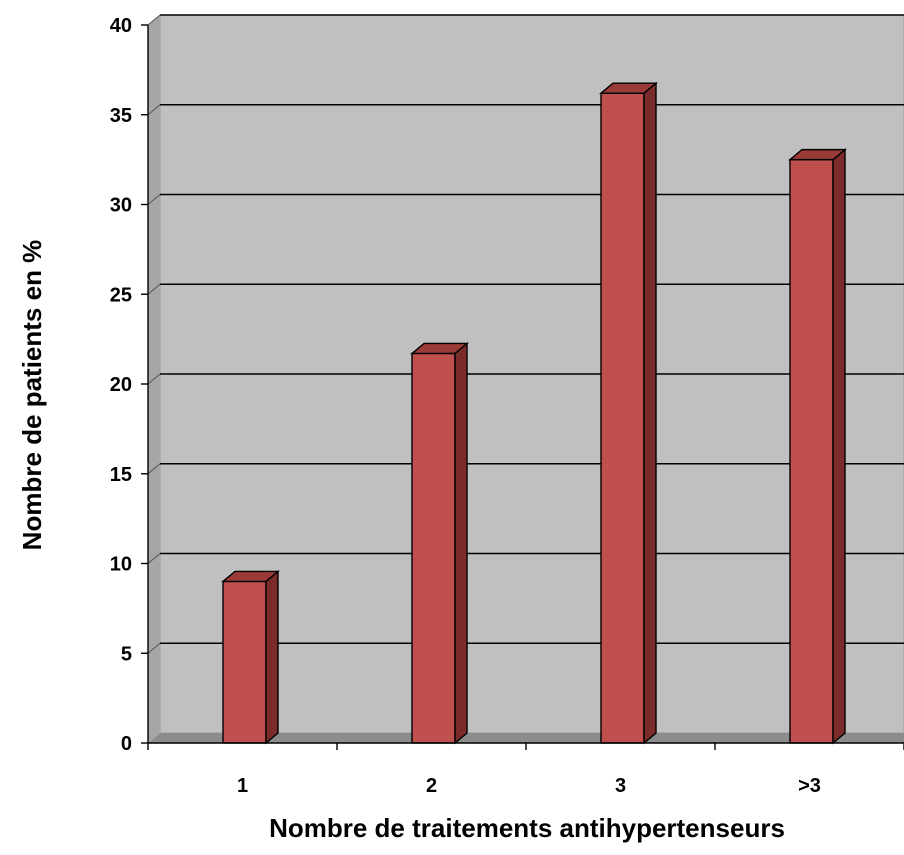 The width and height of the screenshot is (904, 855). I want to click on floor, so click(526, 738).